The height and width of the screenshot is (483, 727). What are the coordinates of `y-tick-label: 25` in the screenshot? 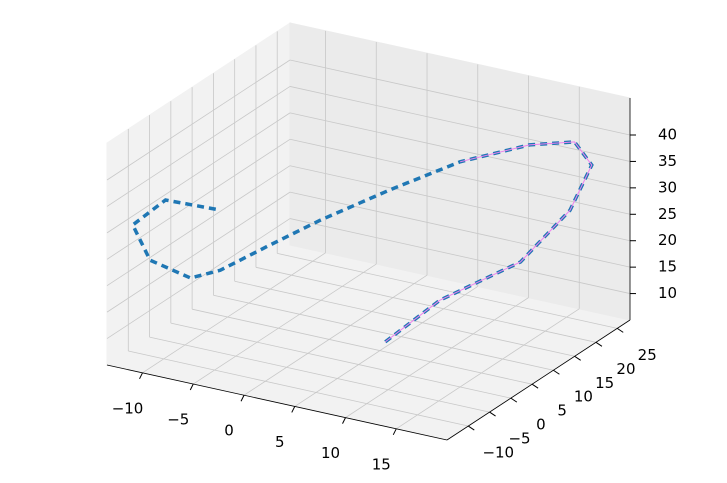 It's located at (647, 355).